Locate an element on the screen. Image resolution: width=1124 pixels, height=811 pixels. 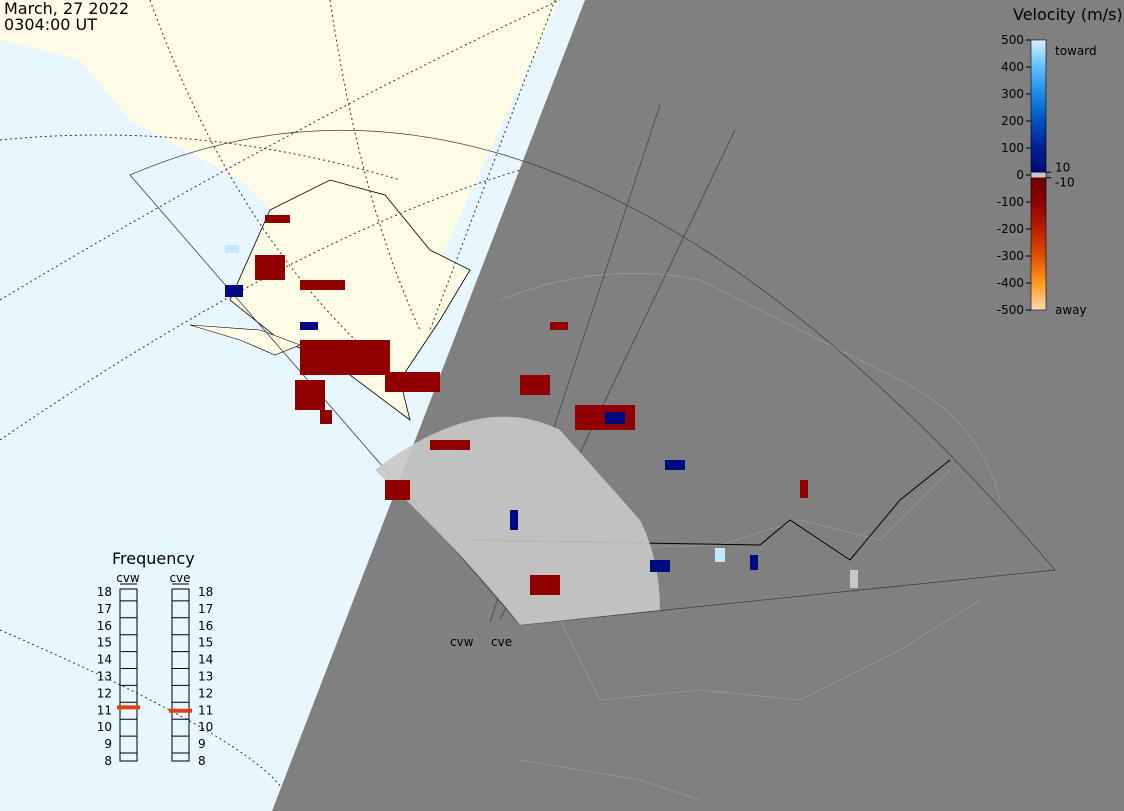
colorbar-tick-label: -500 is located at coordinates (1010, 310).